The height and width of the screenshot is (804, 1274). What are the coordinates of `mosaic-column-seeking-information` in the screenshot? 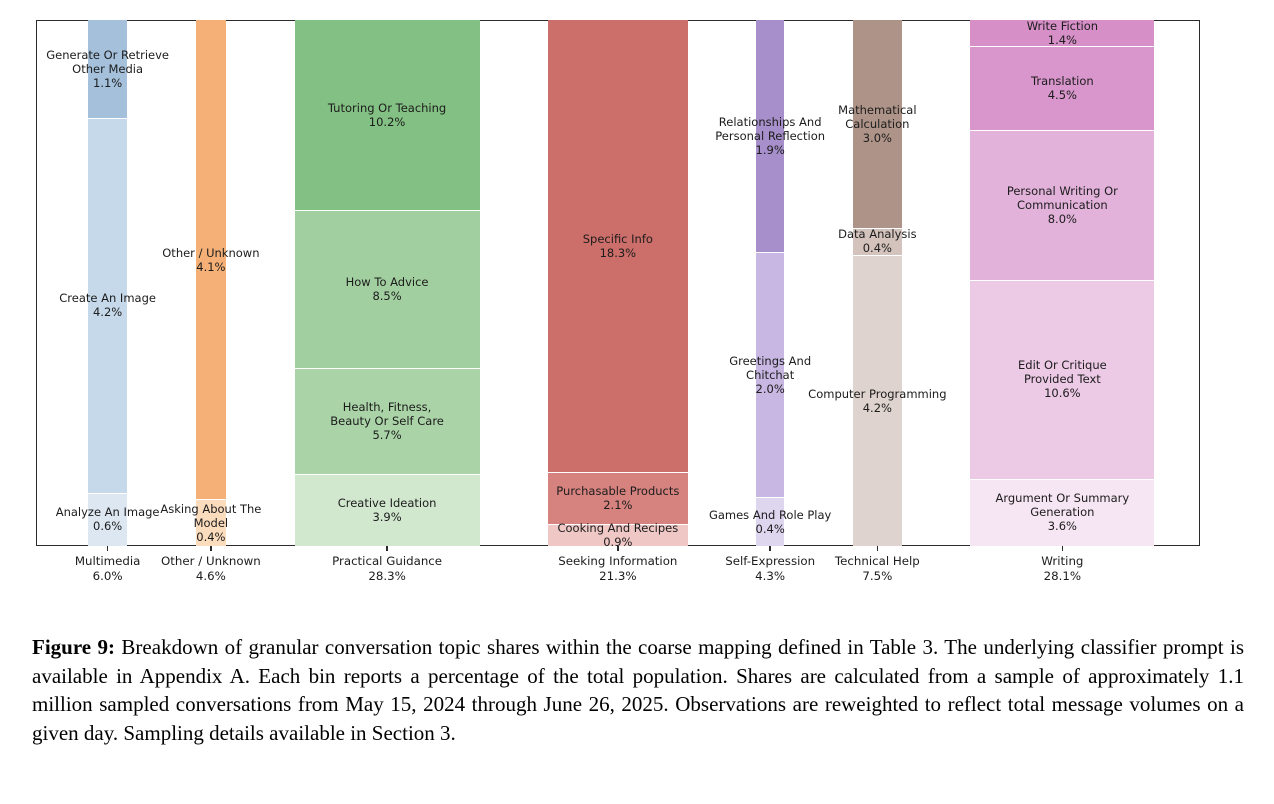 It's located at (618, 283).